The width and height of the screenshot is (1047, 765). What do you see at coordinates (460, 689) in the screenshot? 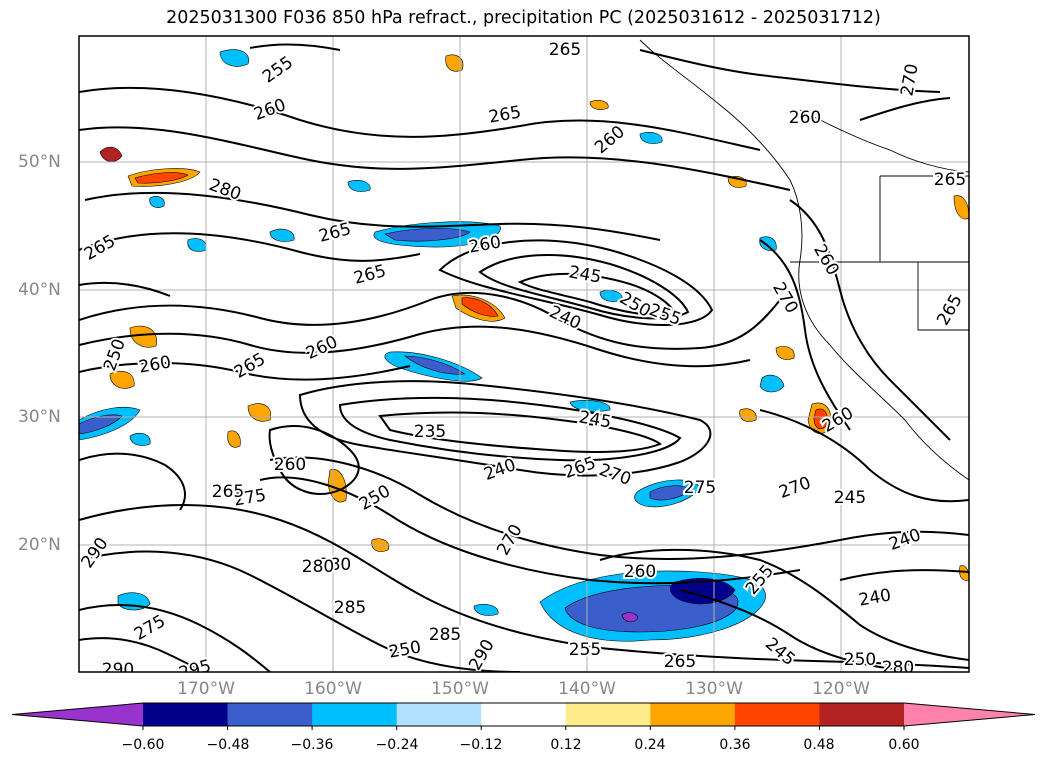
I see `lon-label-150w: 150°W` at bounding box center [460, 689].